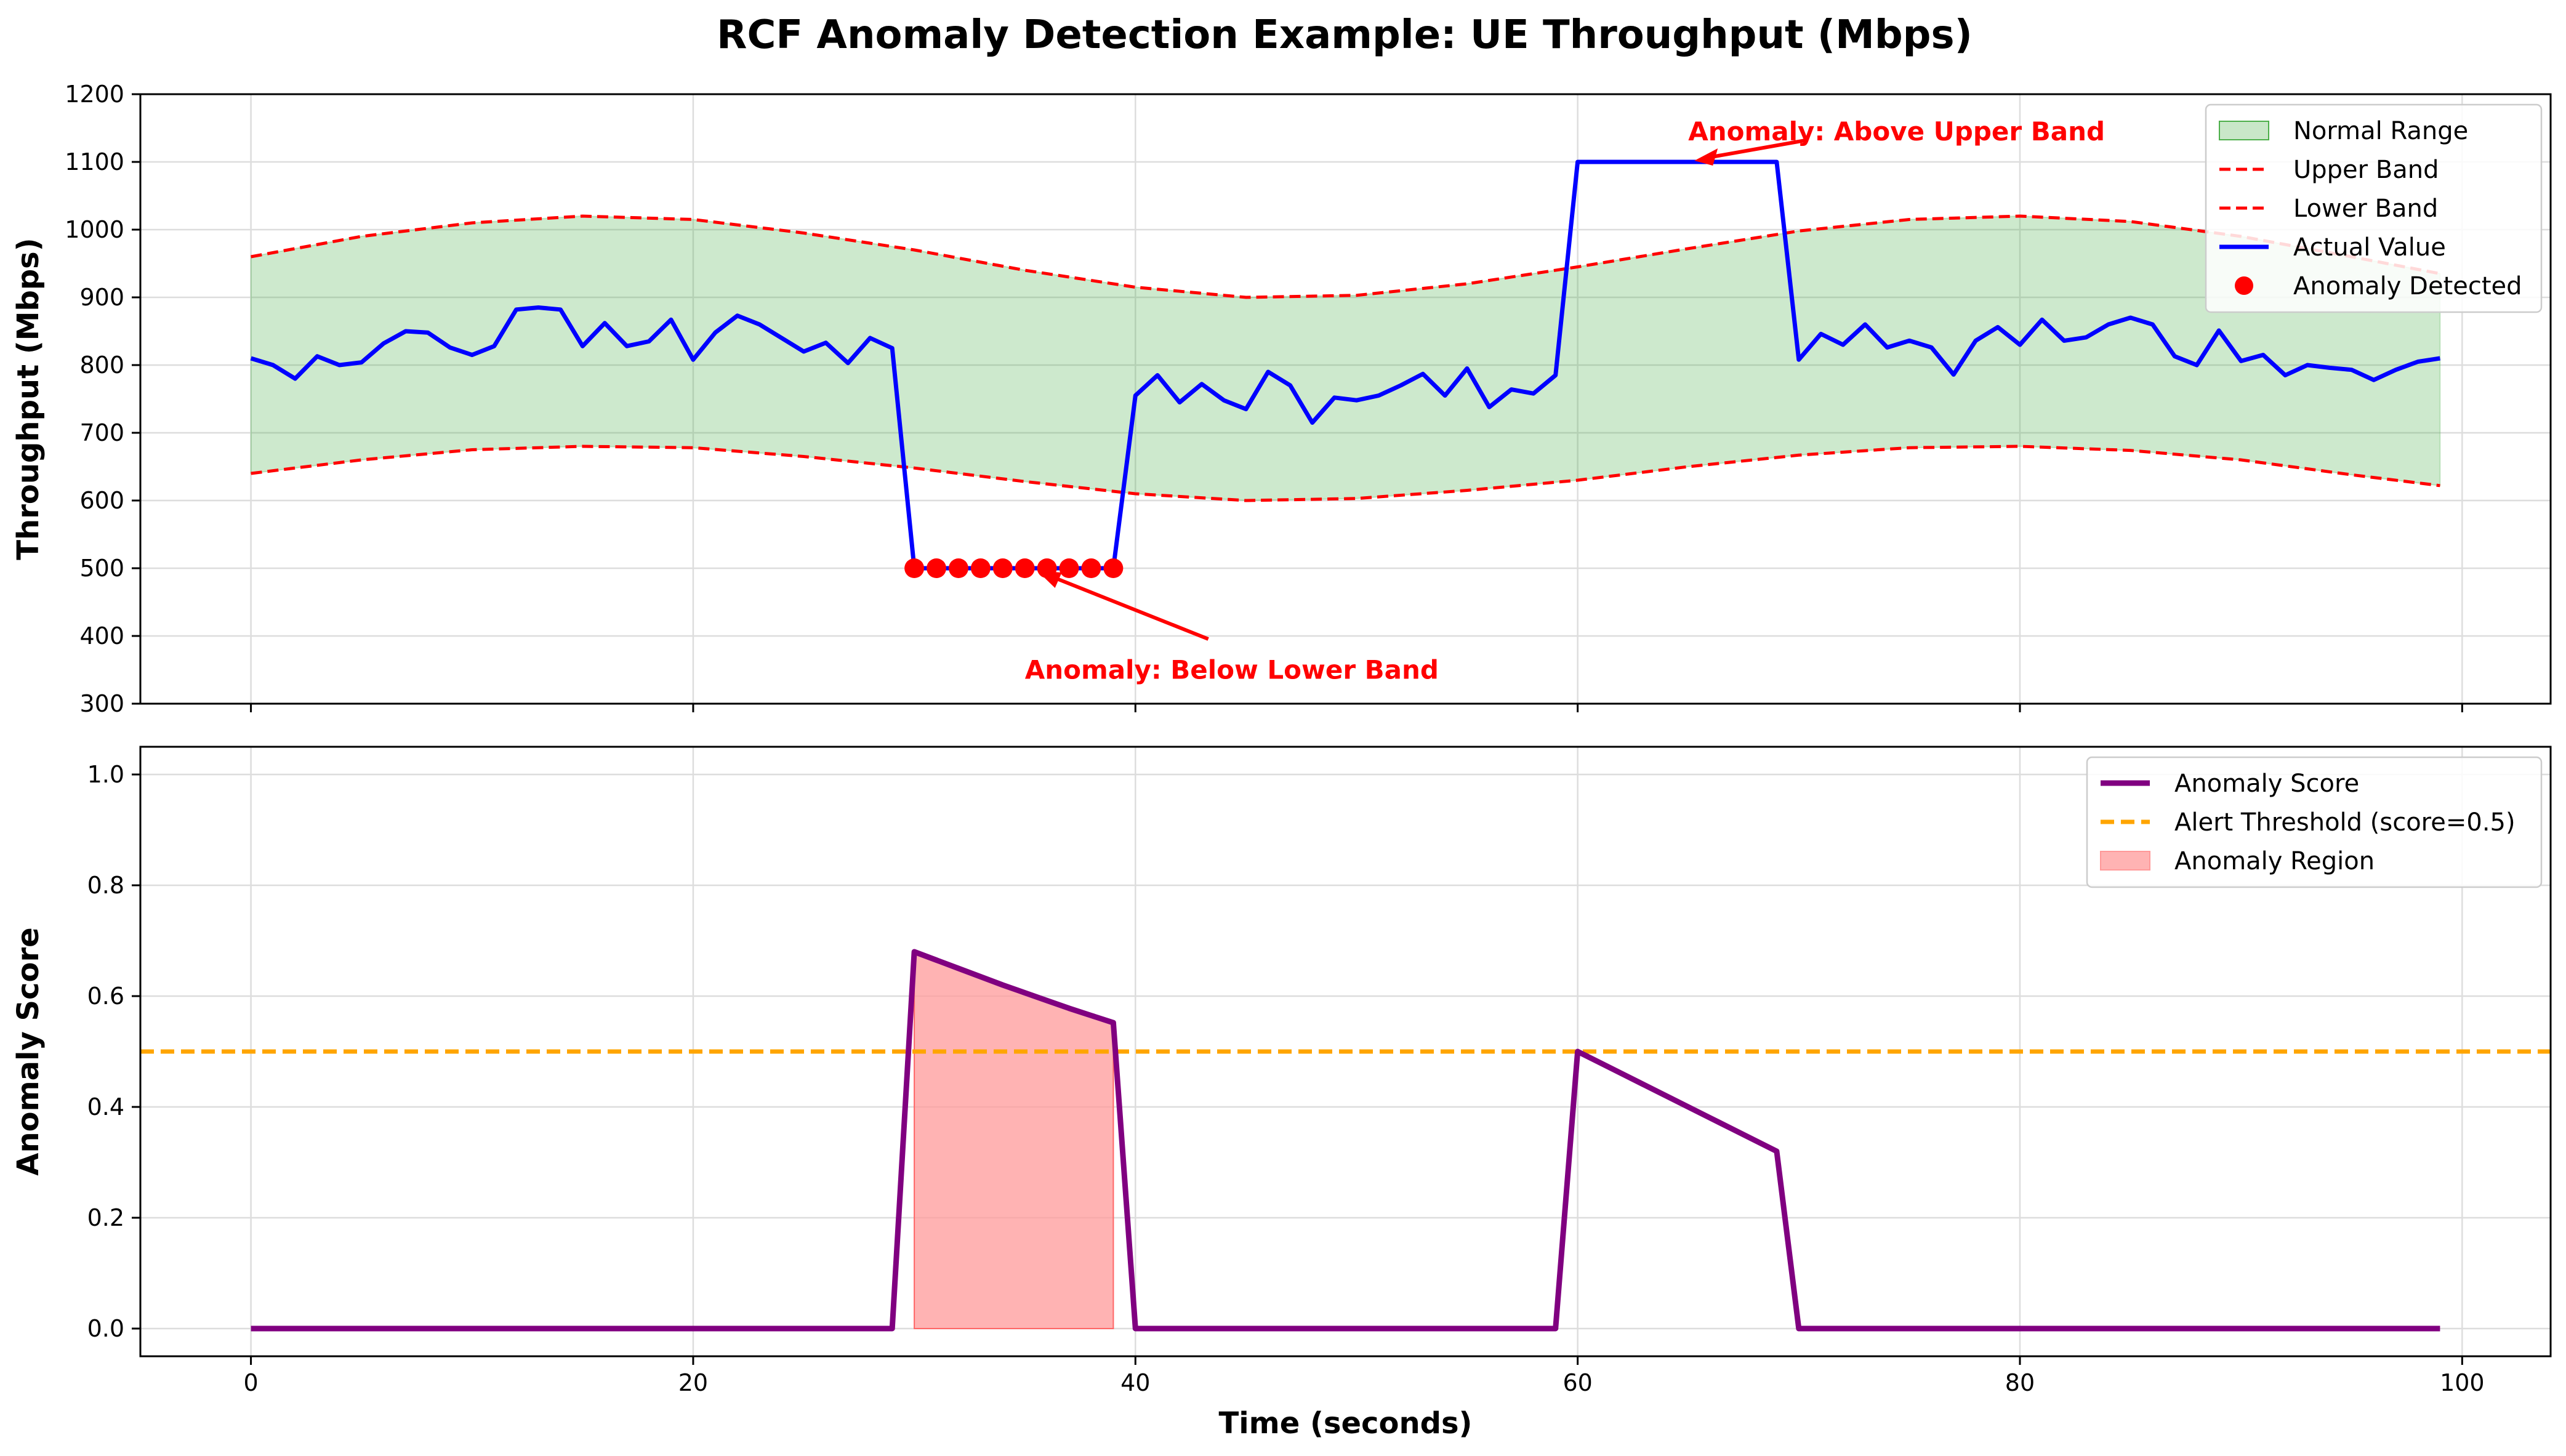 Image resolution: width=2566 pixels, height=1456 pixels. What do you see at coordinates (1346, 473) in the screenshot?
I see `lower-band-line` at bounding box center [1346, 473].